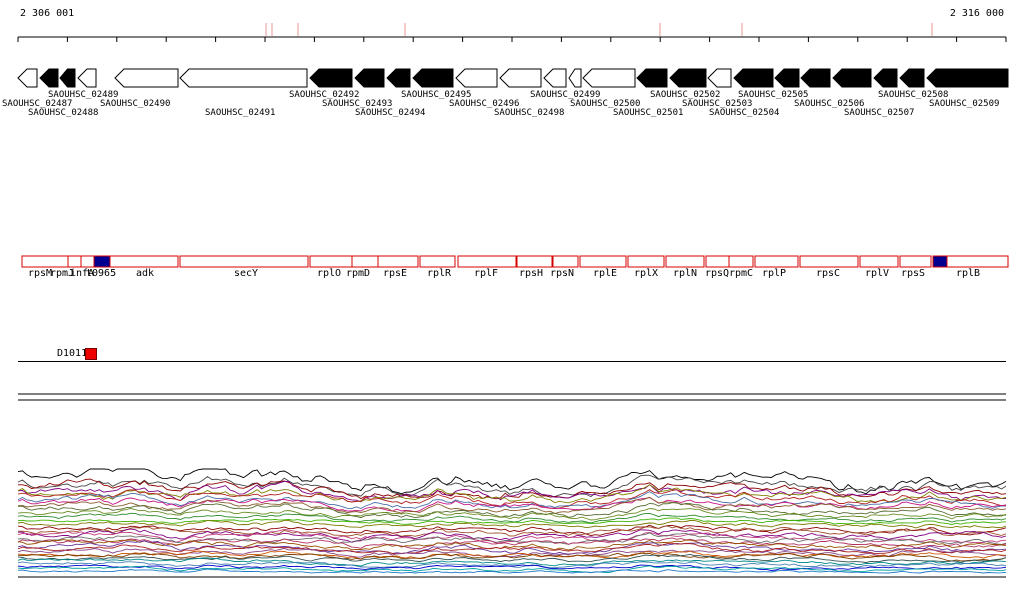 Image resolution: width=1024 pixels, height=611 pixels. I want to click on gene-label: SAOUHSC_02487, so click(37, 104).